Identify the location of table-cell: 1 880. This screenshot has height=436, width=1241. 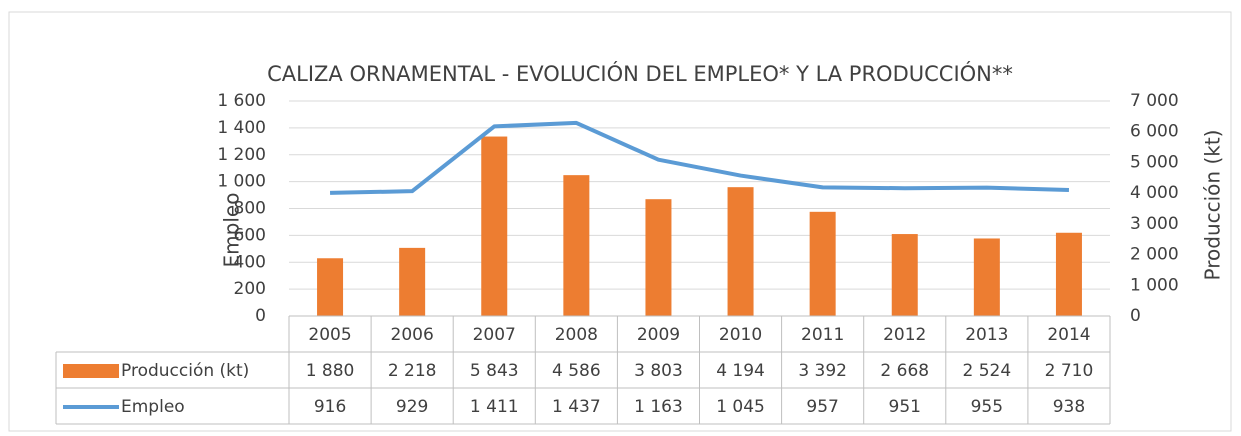
(330, 371).